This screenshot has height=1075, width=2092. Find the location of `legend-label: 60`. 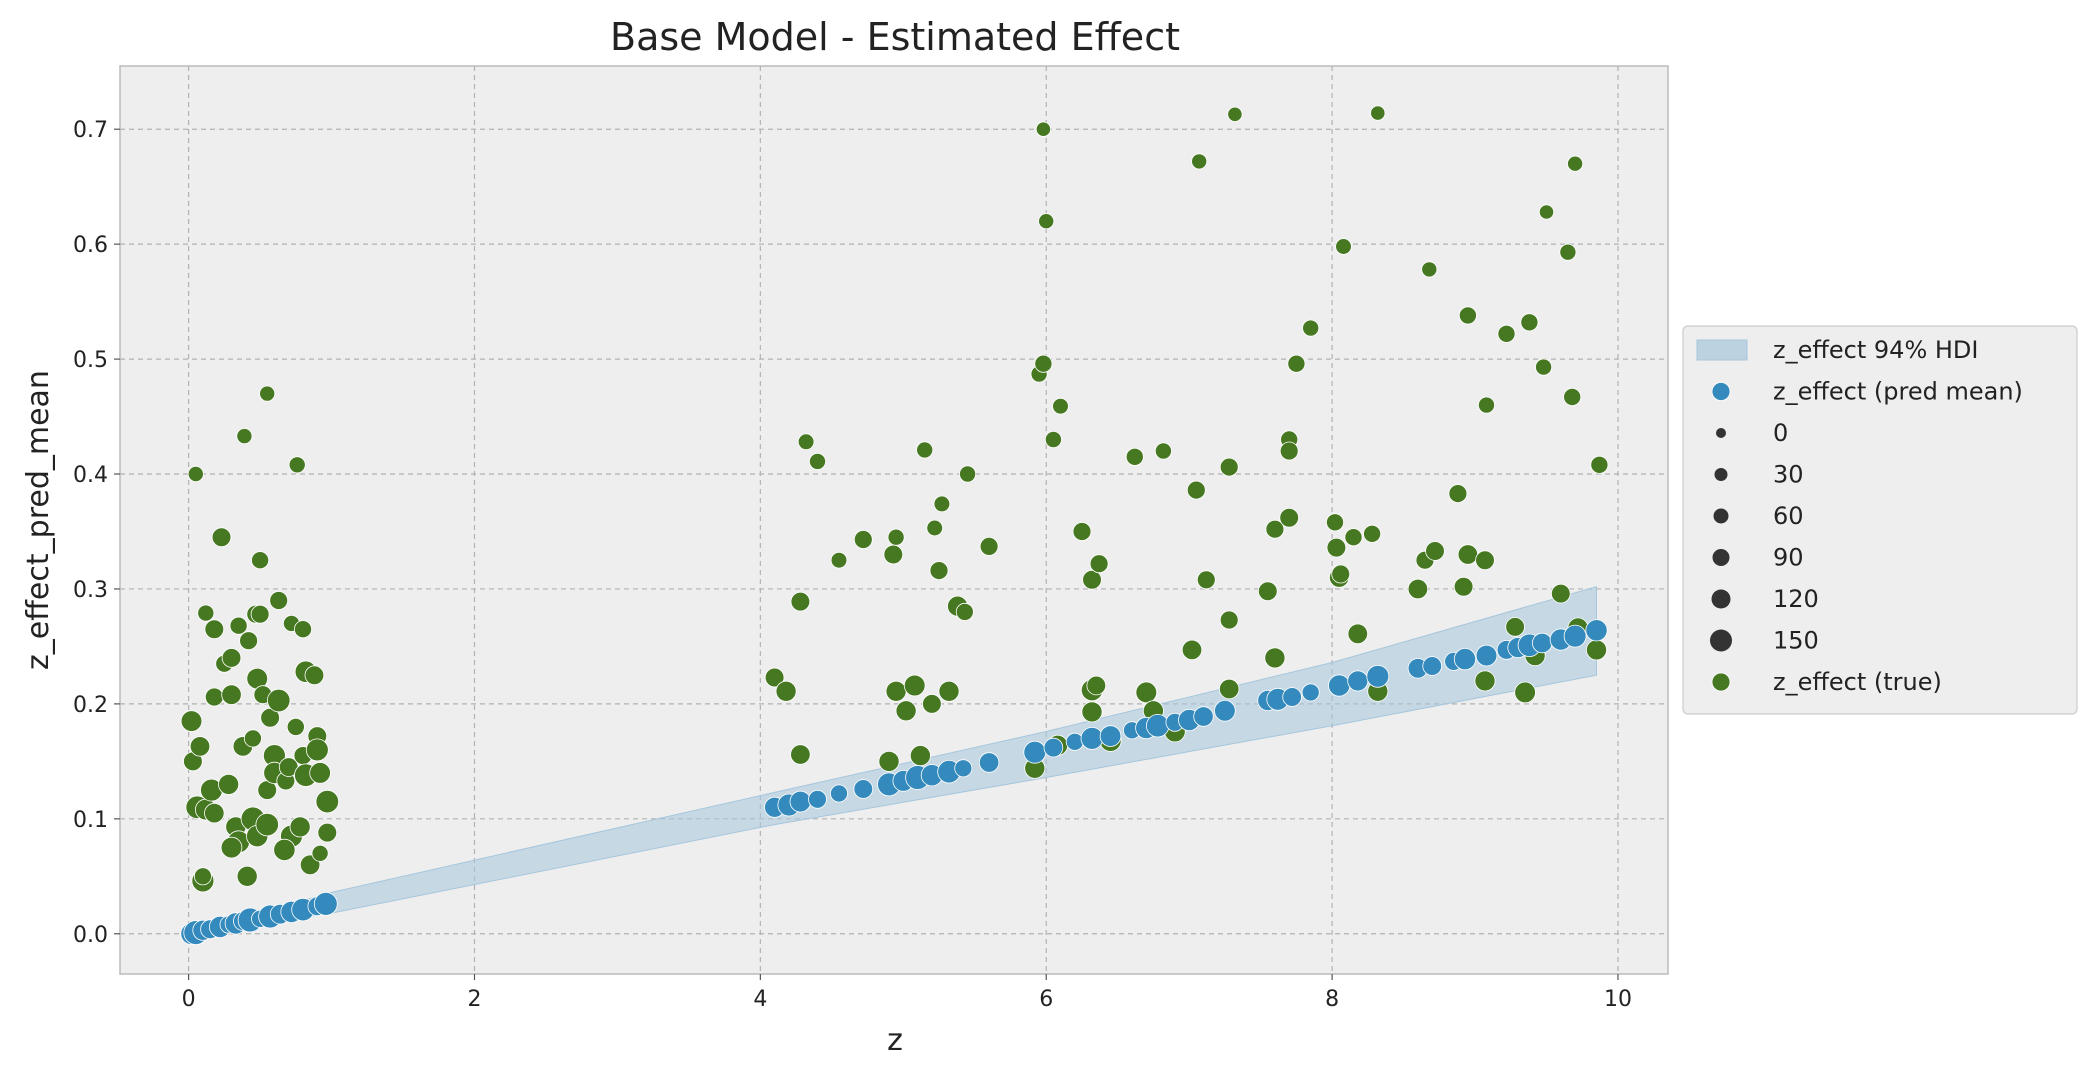

legend-label: 60 is located at coordinates (1788, 516).